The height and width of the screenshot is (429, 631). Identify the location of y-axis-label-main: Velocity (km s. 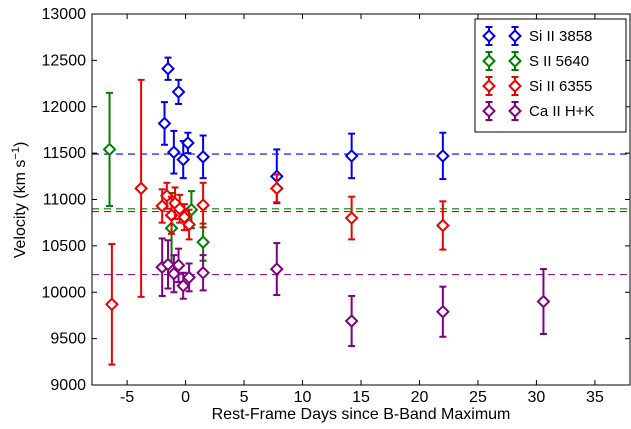
(20, 209).